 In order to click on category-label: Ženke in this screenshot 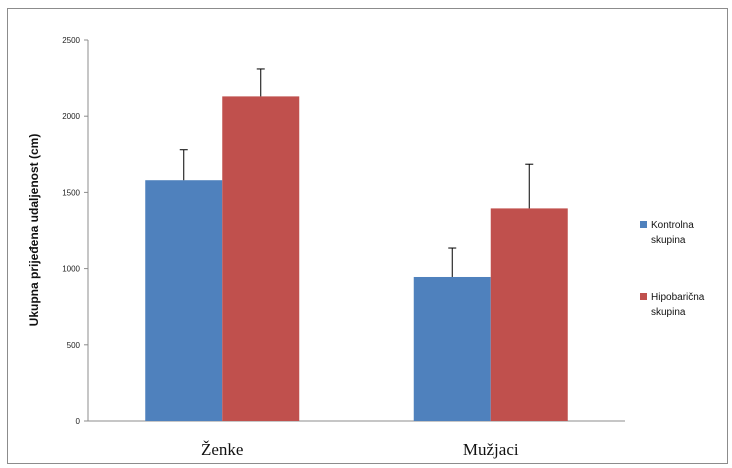, I will do `click(222, 449)`.